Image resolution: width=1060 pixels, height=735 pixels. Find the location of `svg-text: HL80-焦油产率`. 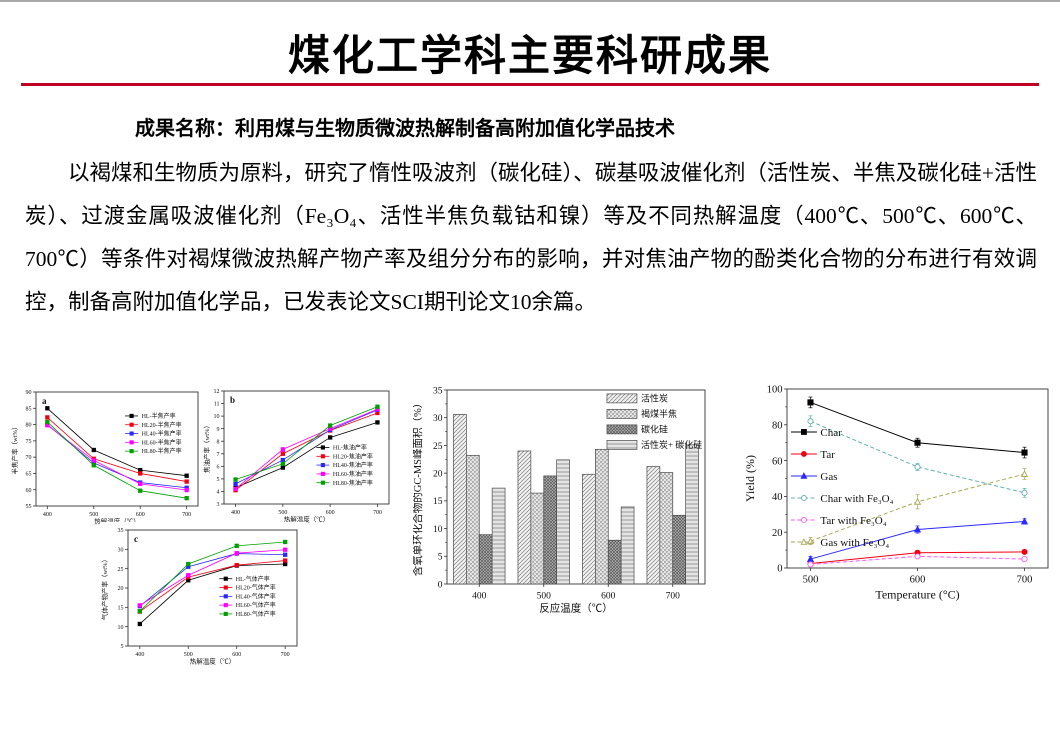

svg-text: HL80-焦油产率 is located at coordinates (353, 483).